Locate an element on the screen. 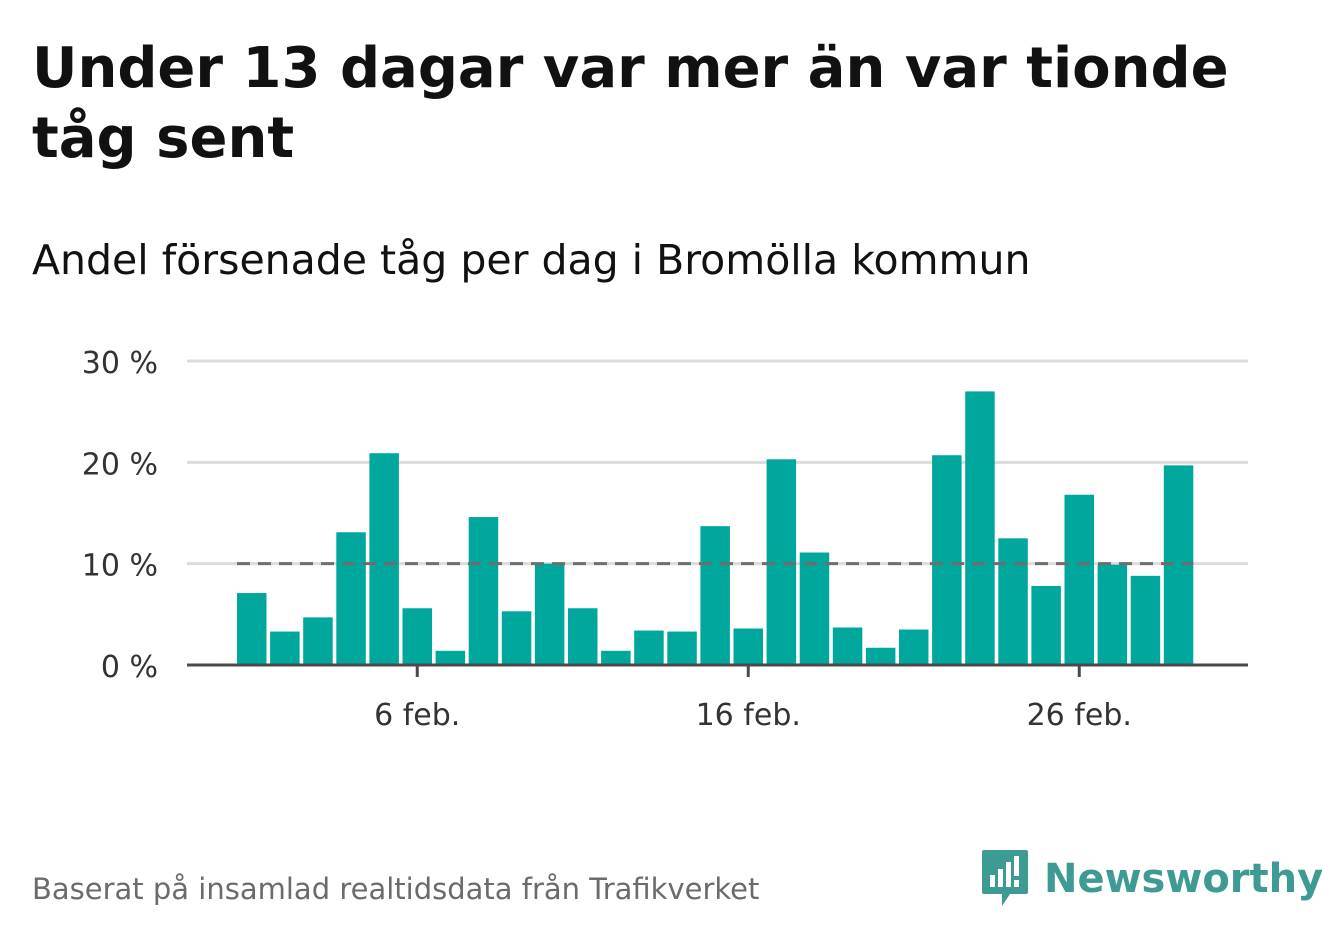 This screenshot has height=939, width=1322. bar: 12 feb.: 1.4 is located at coordinates (616, 657).